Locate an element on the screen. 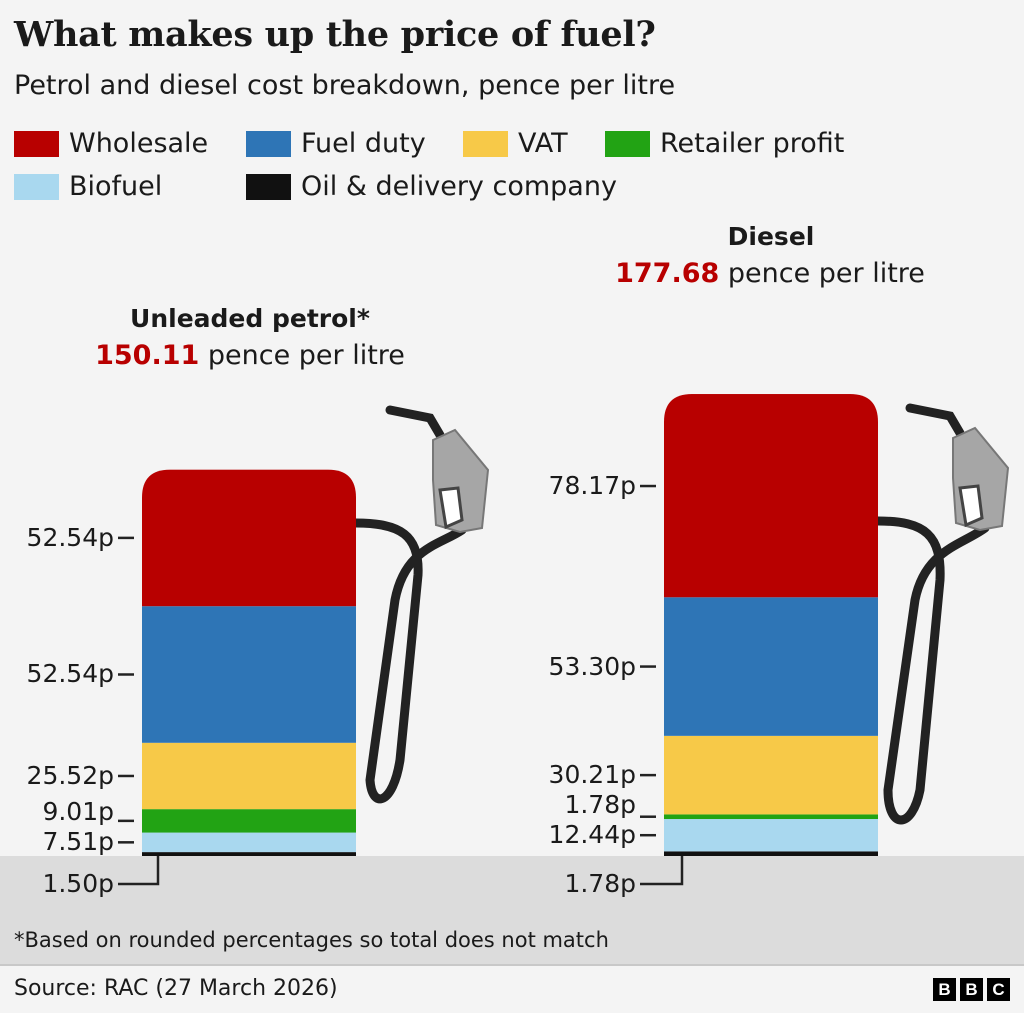 The height and width of the screenshot is (1013, 1024). value-label: 30.21p is located at coordinates (592, 775).